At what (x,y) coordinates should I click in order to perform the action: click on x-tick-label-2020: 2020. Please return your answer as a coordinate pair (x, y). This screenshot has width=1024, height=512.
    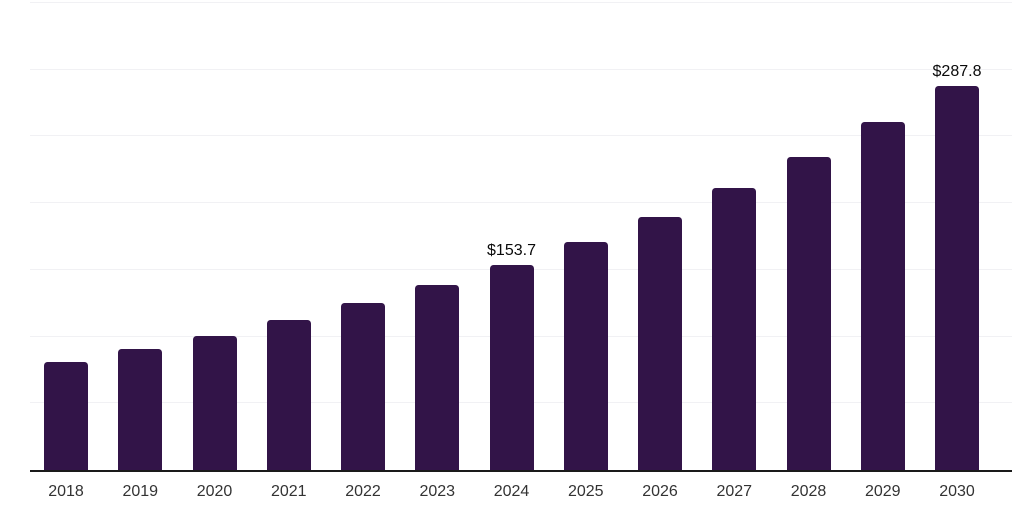
    Looking at the image, I should click on (214, 491).